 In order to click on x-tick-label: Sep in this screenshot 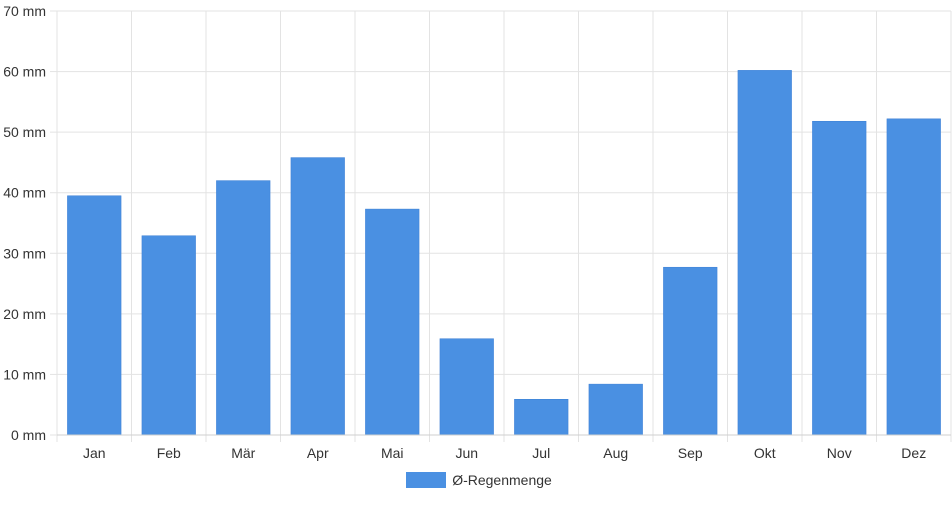, I will do `click(690, 453)`.